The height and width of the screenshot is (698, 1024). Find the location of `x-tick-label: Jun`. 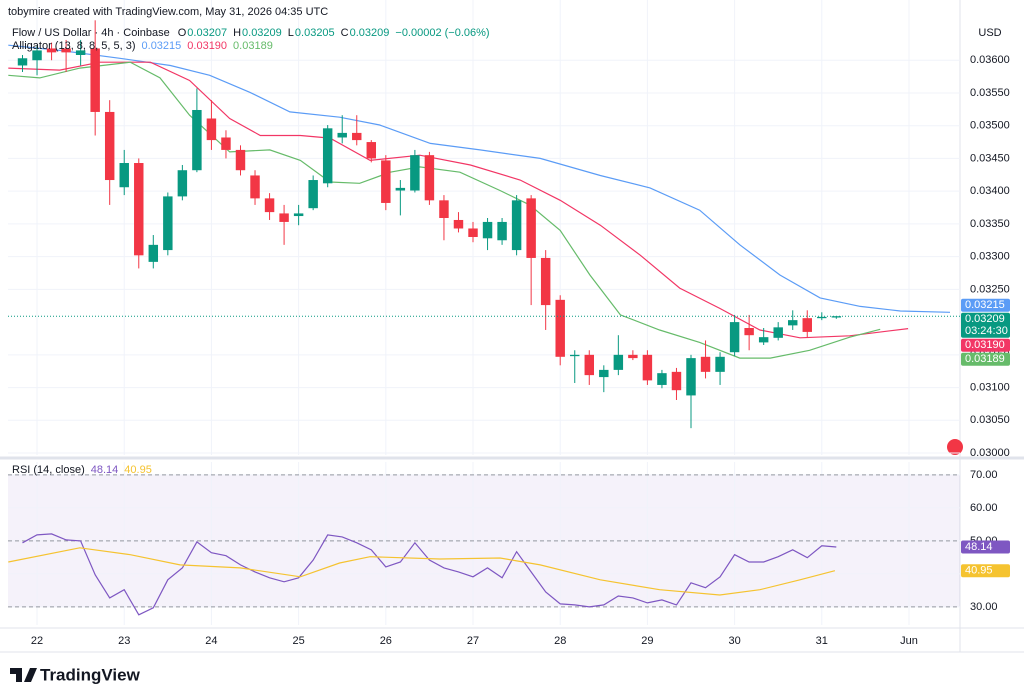

x-tick-label: Jun is located at coordinates (909, 641).